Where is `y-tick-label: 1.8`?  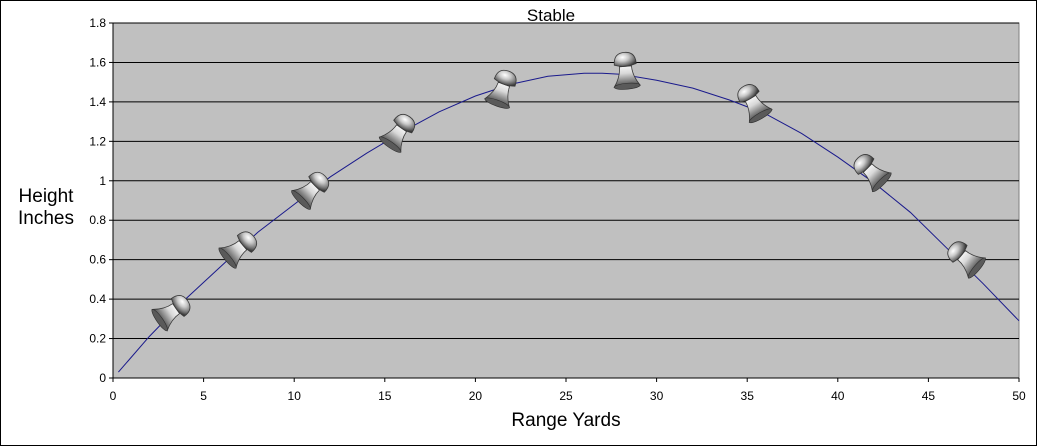 y-tick-label: 1.8 is located at coordinates (97, 23).